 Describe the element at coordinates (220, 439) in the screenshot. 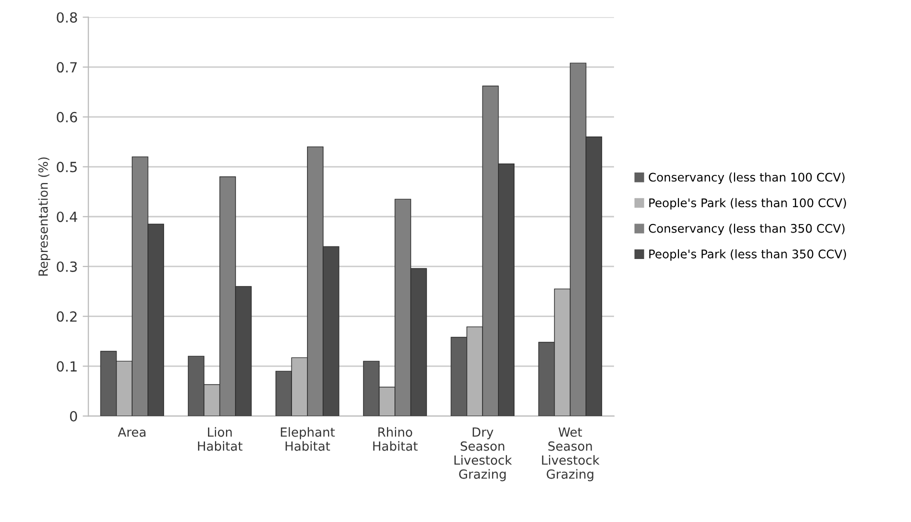

I see `x-tick-label: Lion Habitat` at that location.